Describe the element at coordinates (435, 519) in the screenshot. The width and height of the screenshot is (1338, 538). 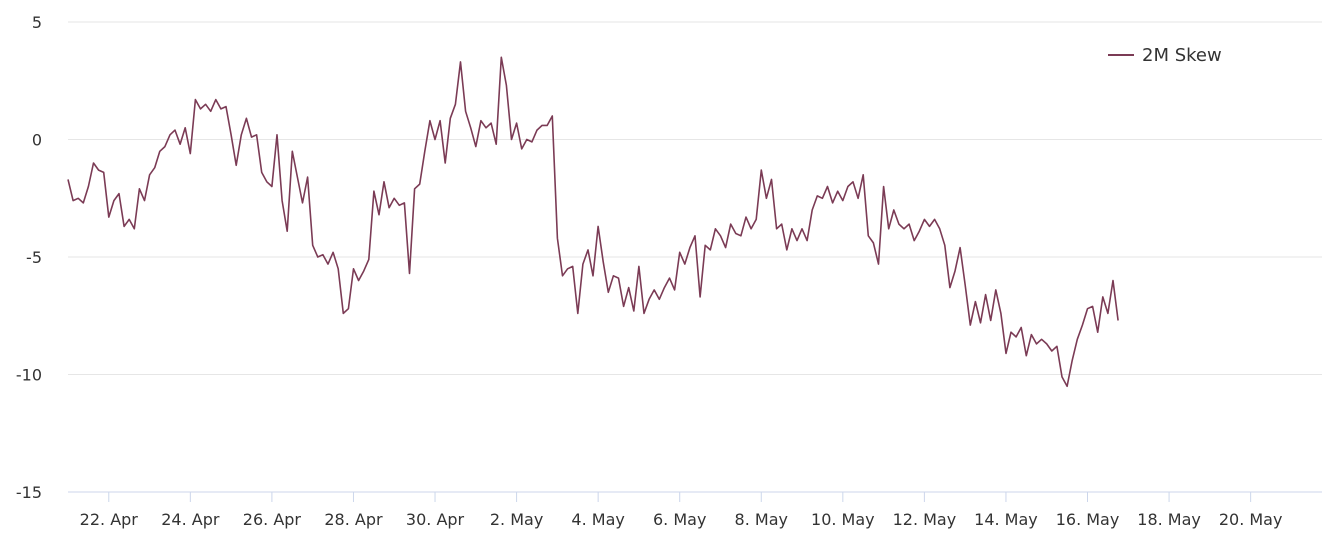
I see `x-tick-label: 30. Apr` at that location.